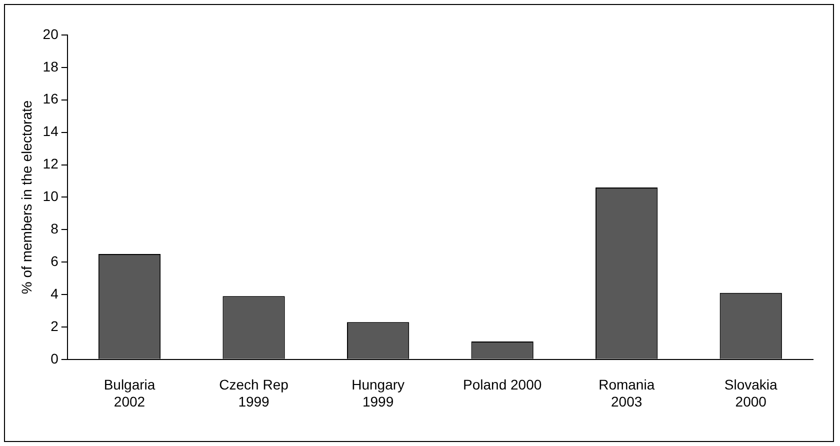  I want to click on y-tick-label: 20, so click(50, 34).